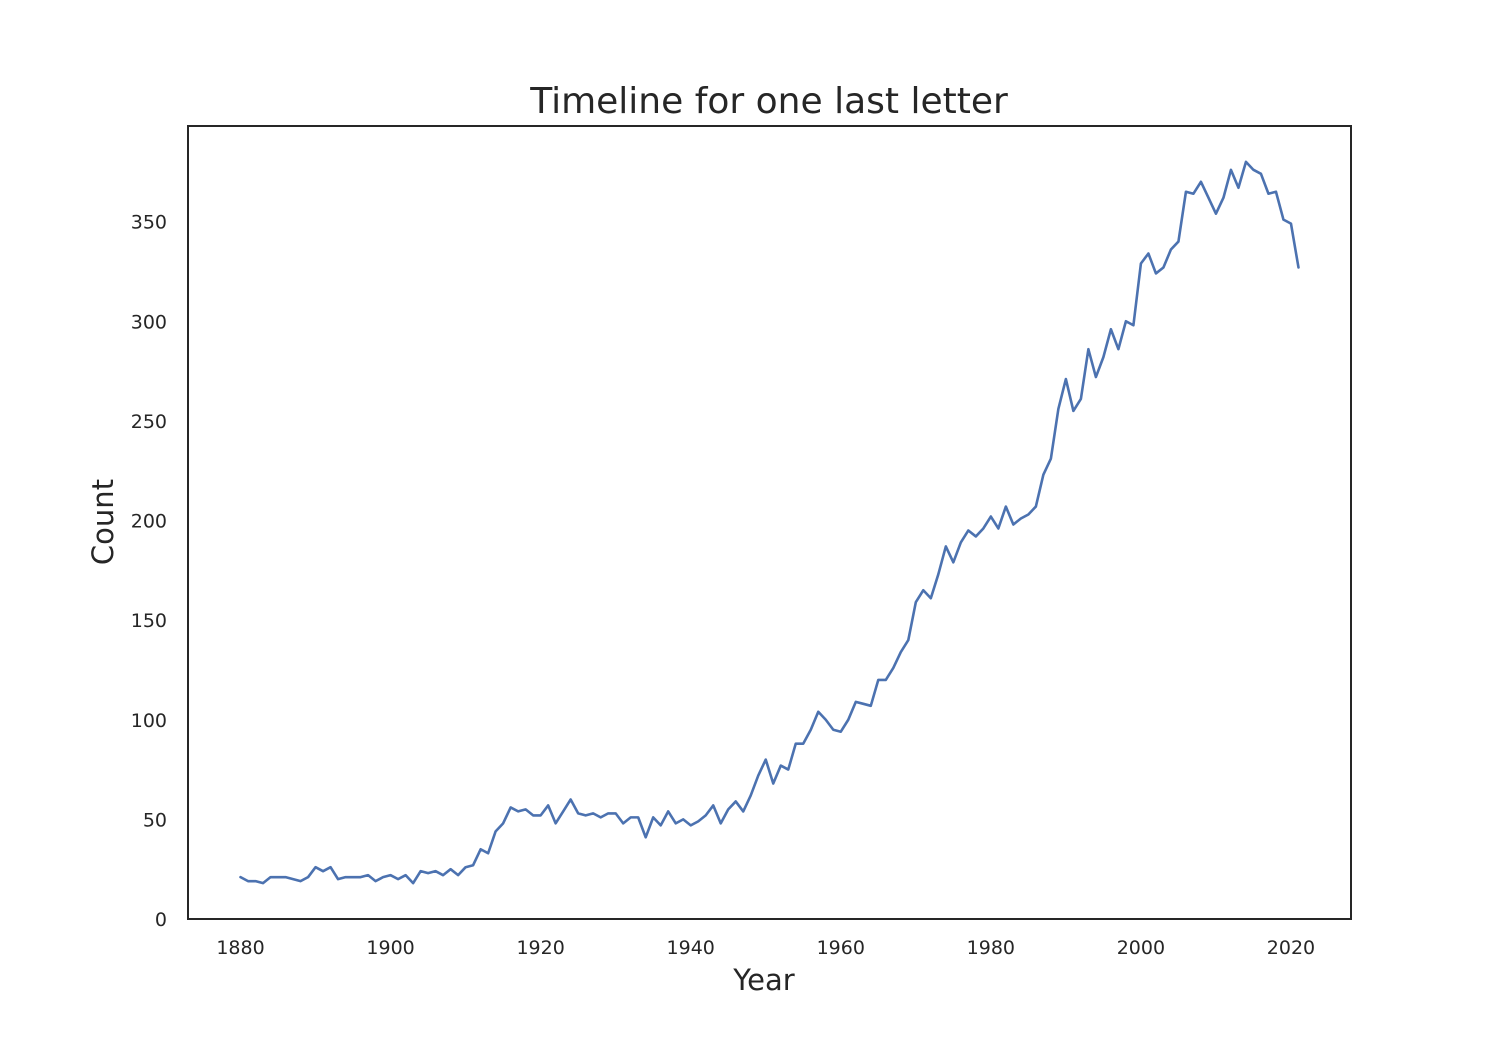 This screenshot has width=1500, height=1050. Describe the element at coordinates (1291, 948) in the screenshot. I see `x-tick-label: 2020` at that location.